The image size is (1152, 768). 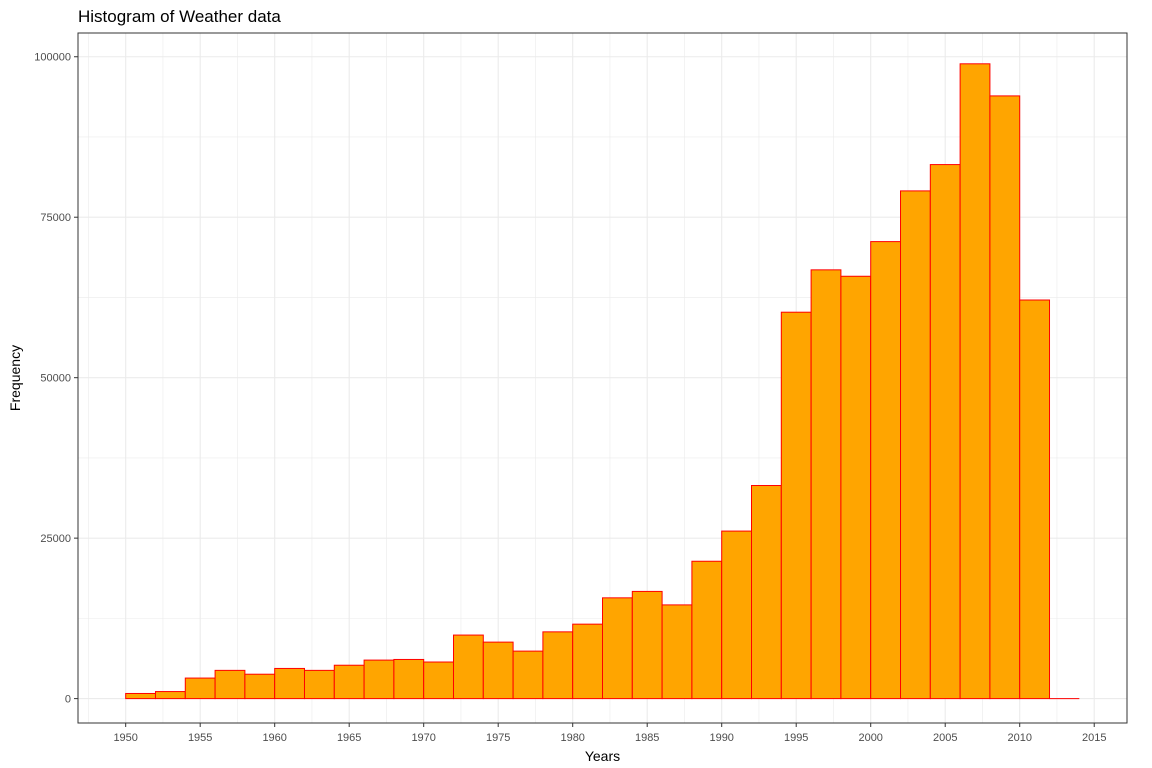 I want to click on y-tick-label: 50000, so click(x=55, y=379).